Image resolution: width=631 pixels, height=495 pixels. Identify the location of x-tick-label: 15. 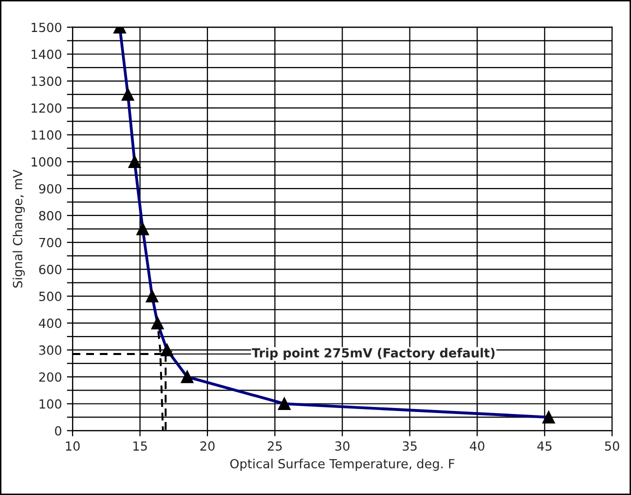
(140, 446).